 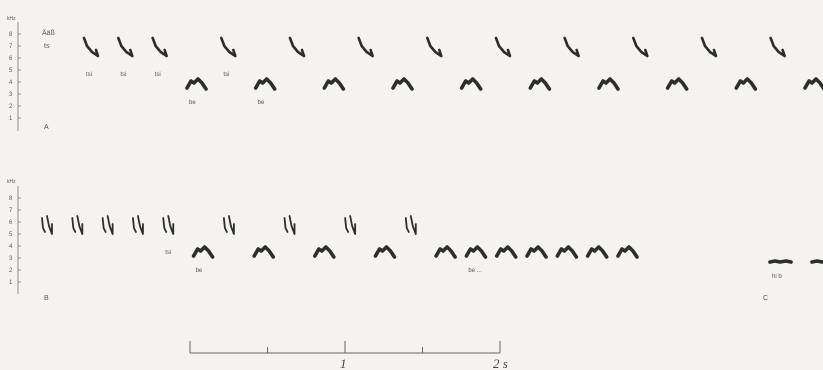 What do you see at coordinates (228, 47) in the screenshot?
I see `panel-a-syllable-5-down` at bounding box center [228, 47].